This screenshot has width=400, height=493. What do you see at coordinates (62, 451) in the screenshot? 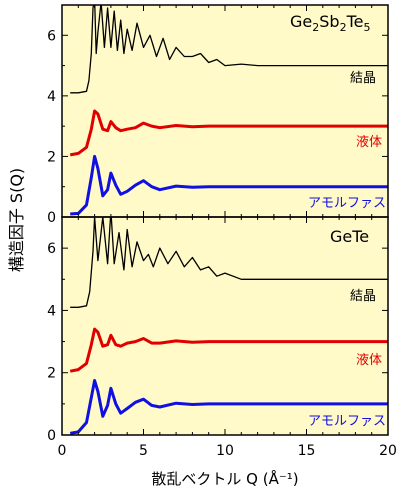
I see `x-tick-label: 0` at bounding box center [62, 451].